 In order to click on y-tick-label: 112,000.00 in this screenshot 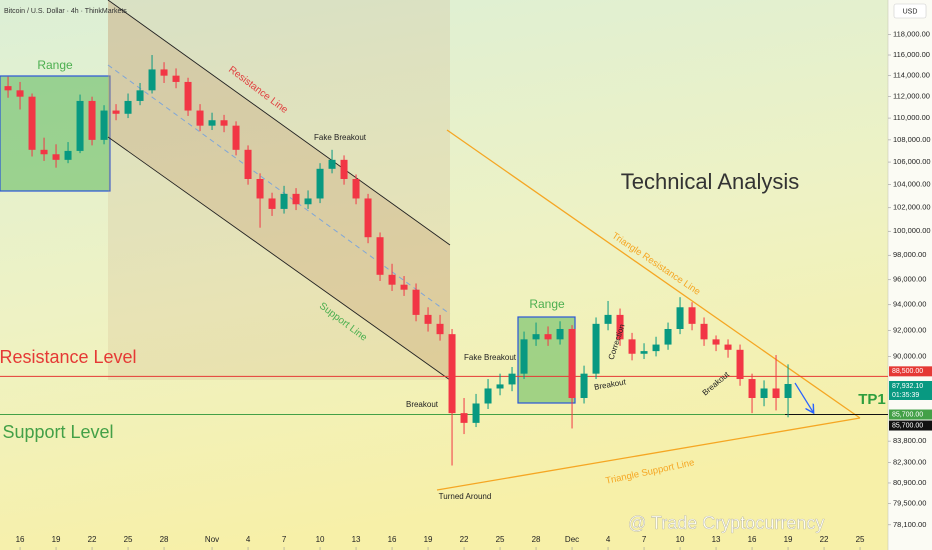, I will do `click(911, 96)`.